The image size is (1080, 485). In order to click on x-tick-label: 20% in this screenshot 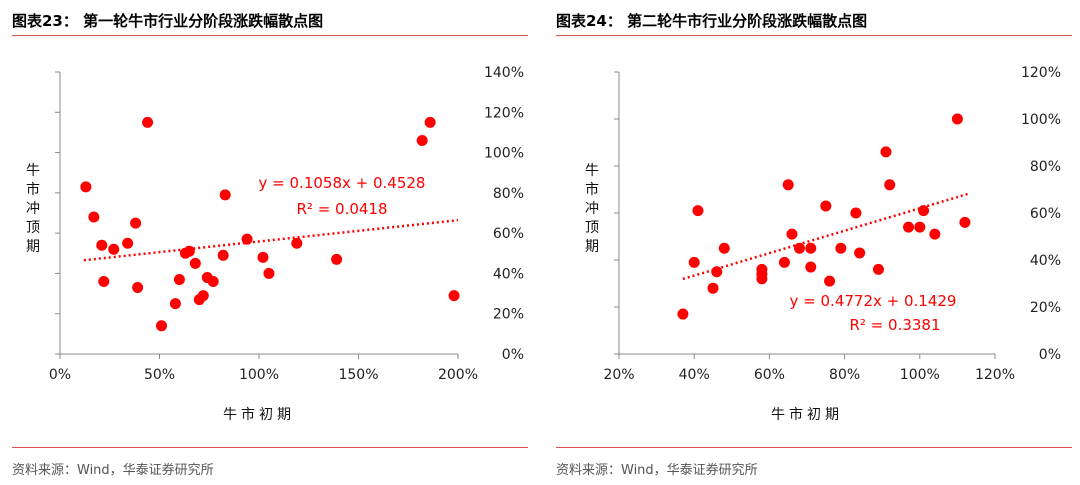, I will do `click(618, 375)`.